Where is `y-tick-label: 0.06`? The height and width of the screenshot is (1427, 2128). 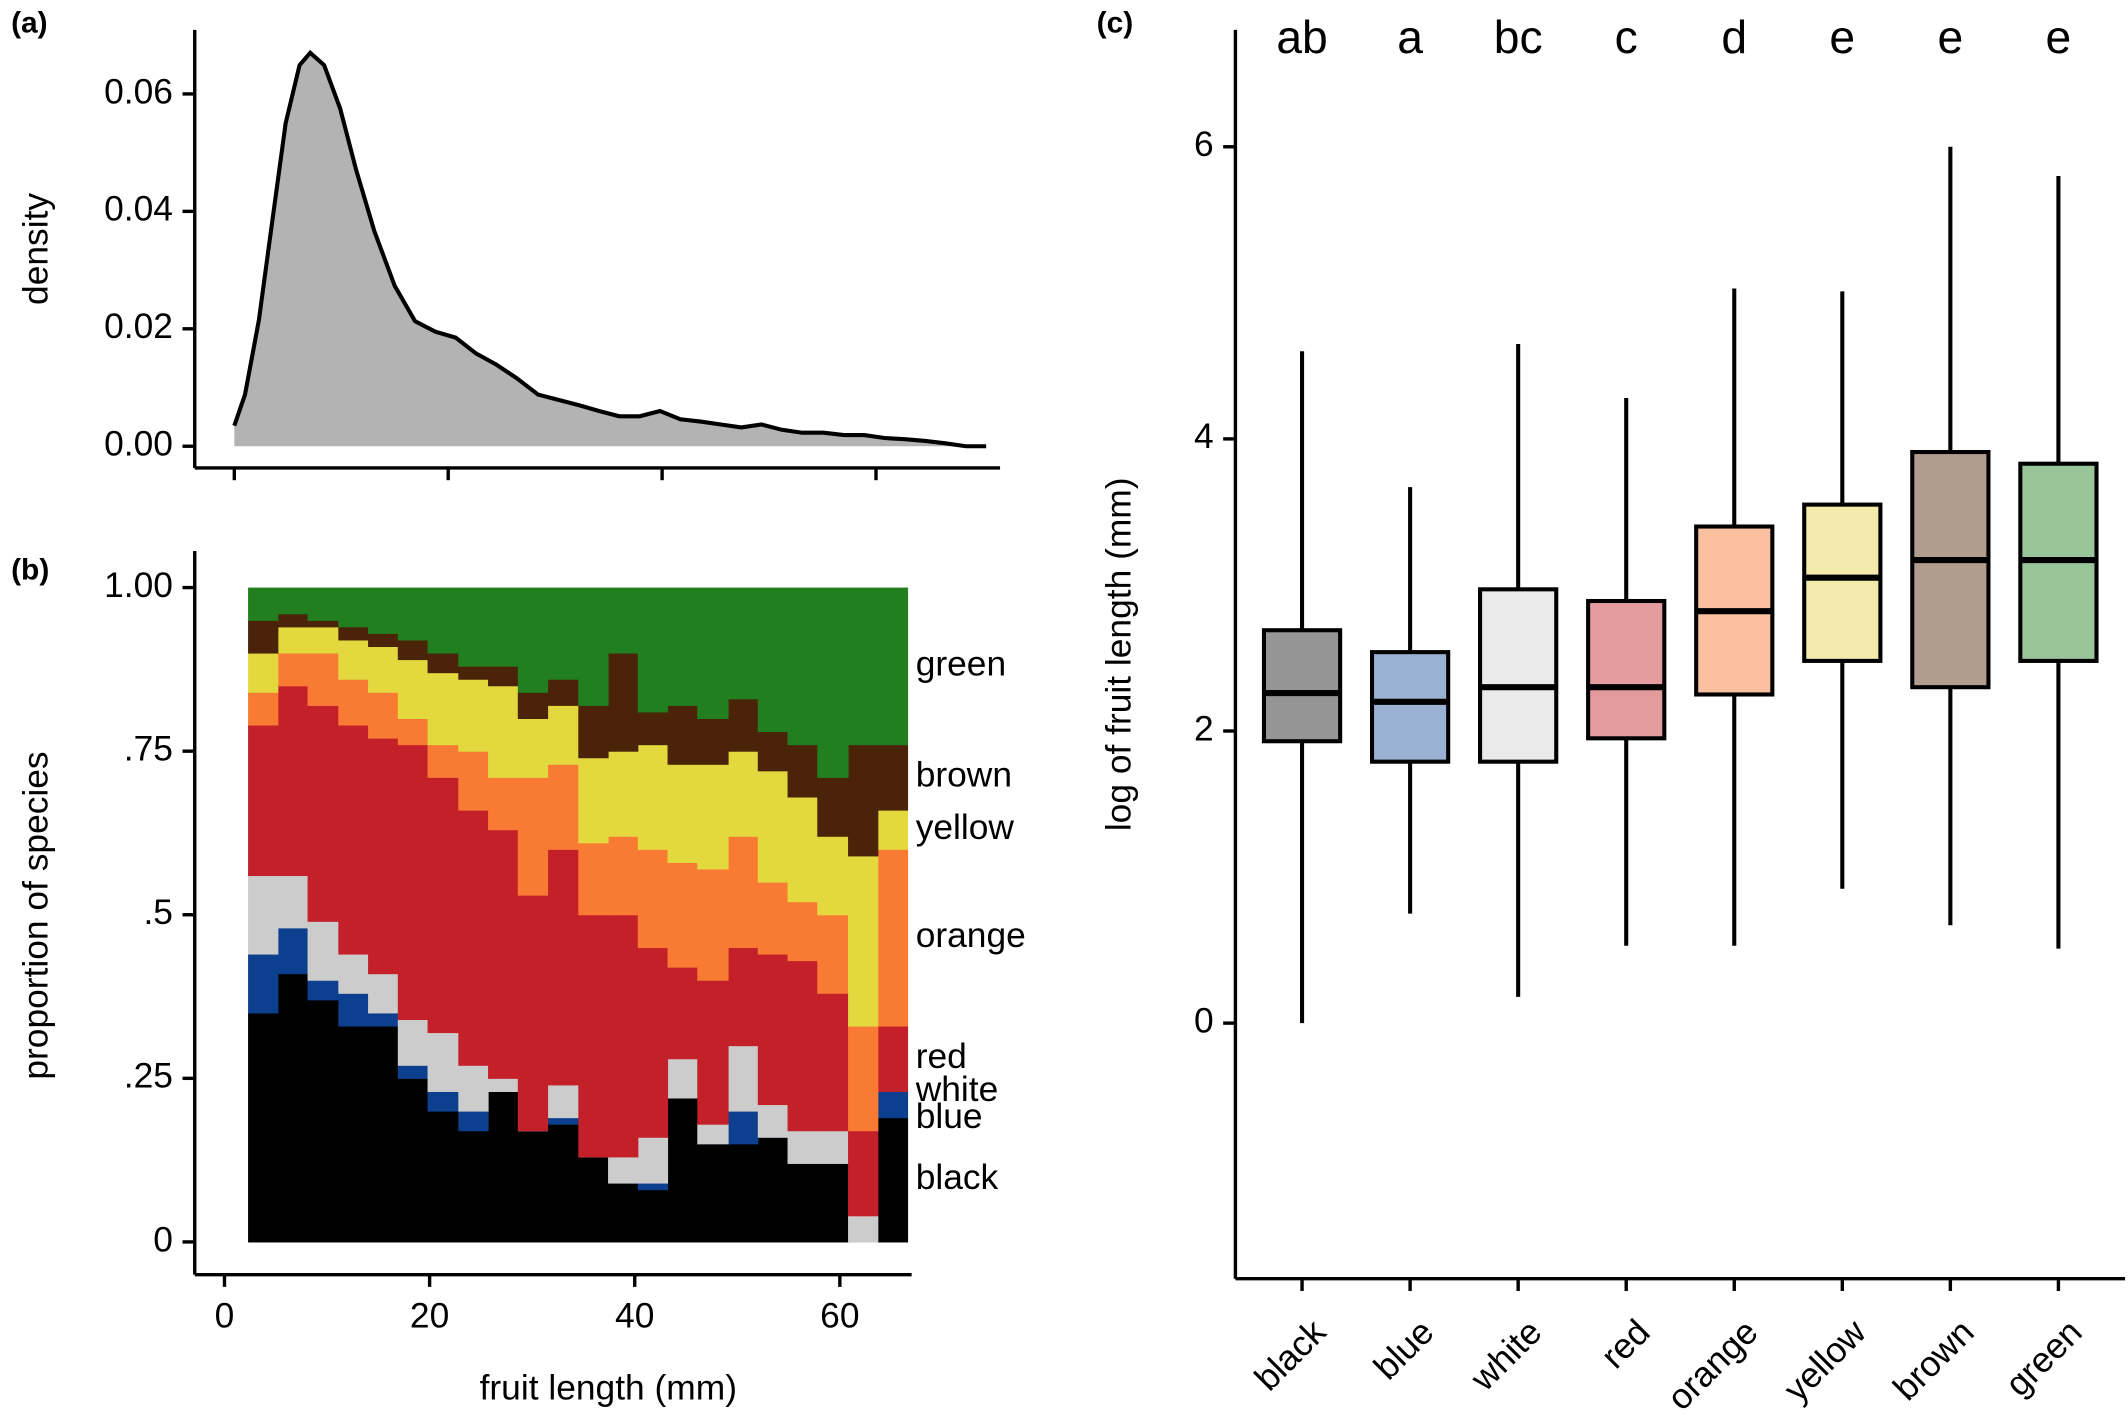 y-tick-label: 0.06 is located at coordinates (138, 91).